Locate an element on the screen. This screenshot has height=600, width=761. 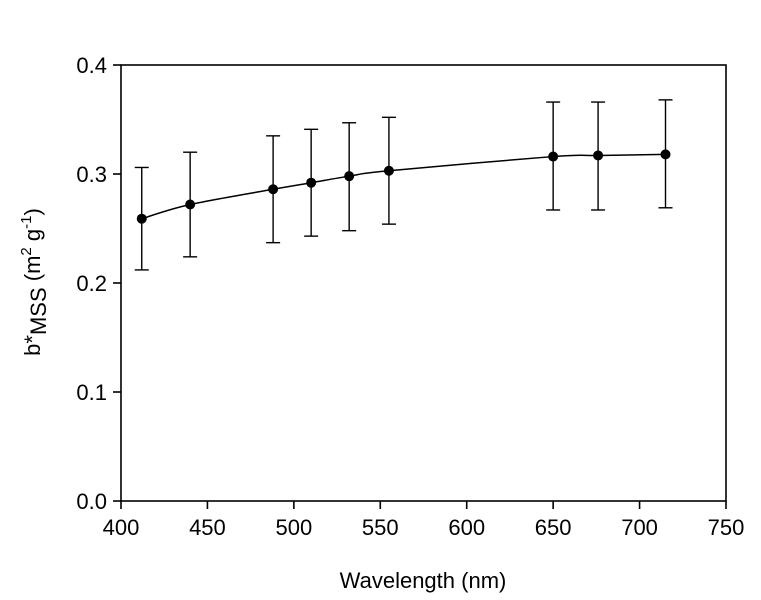
y-axis-title-base: b* is located at coordinates (32, 345).